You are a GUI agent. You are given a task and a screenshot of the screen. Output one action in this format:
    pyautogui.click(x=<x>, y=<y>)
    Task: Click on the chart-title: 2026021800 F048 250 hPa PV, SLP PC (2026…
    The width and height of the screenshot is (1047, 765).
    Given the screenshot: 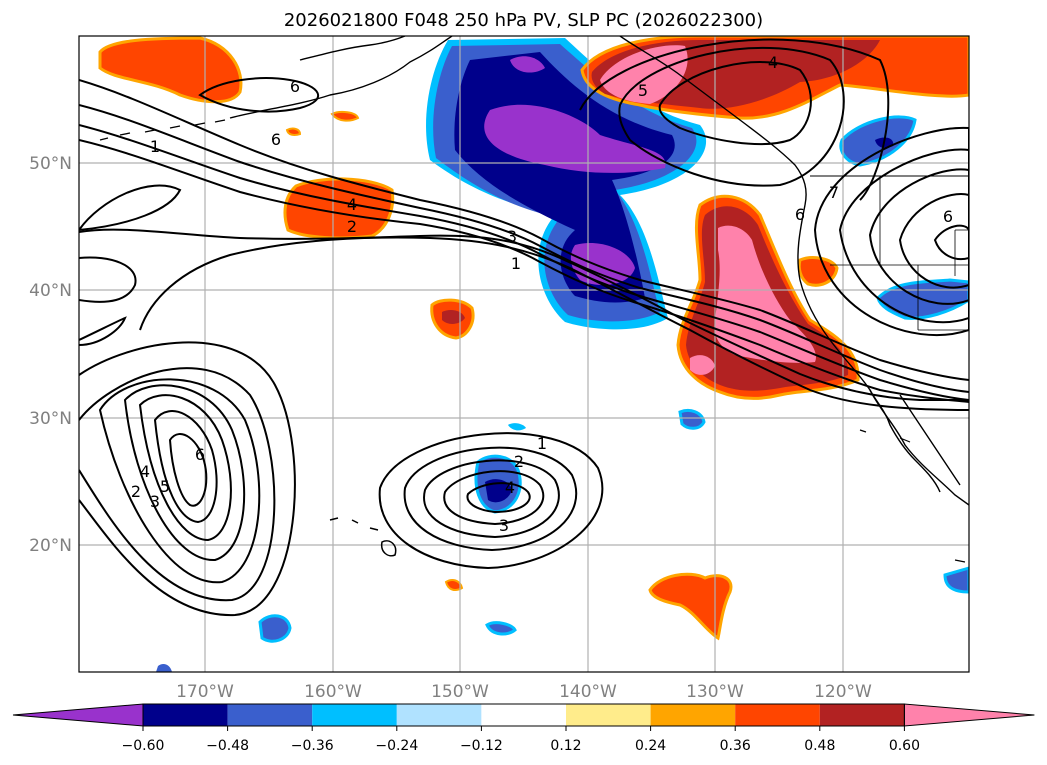 What is the action you would take?
    pyautogui.click(x=523, y=20)
    